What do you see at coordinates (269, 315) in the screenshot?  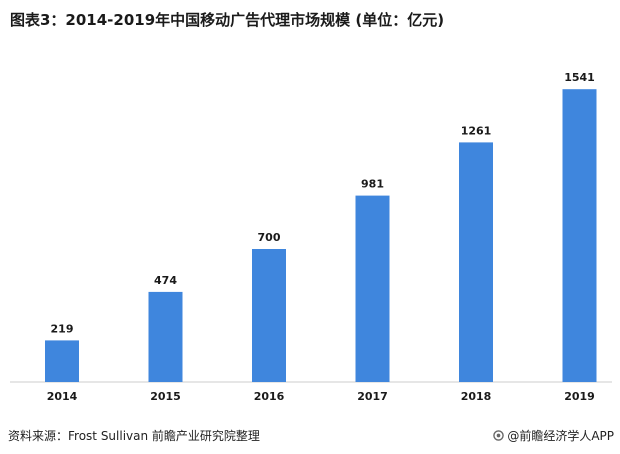 I see `bar-2016` at bounding box center [269, 315].